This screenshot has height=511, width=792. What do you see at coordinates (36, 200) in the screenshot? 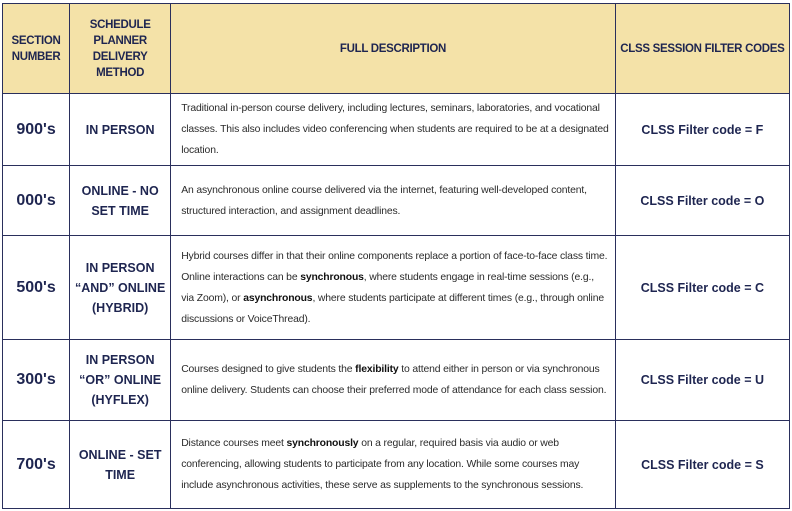
I see `section-number: 000's` at bounding box center [36, 200].